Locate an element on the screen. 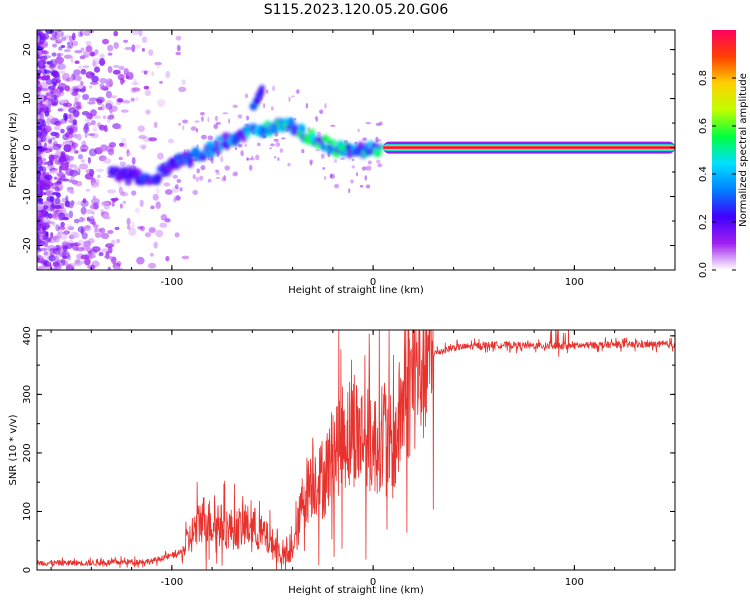 The width and height of the screenshot is (750, 600). y-tick-label: 10 is located at coordinates (27, 98).